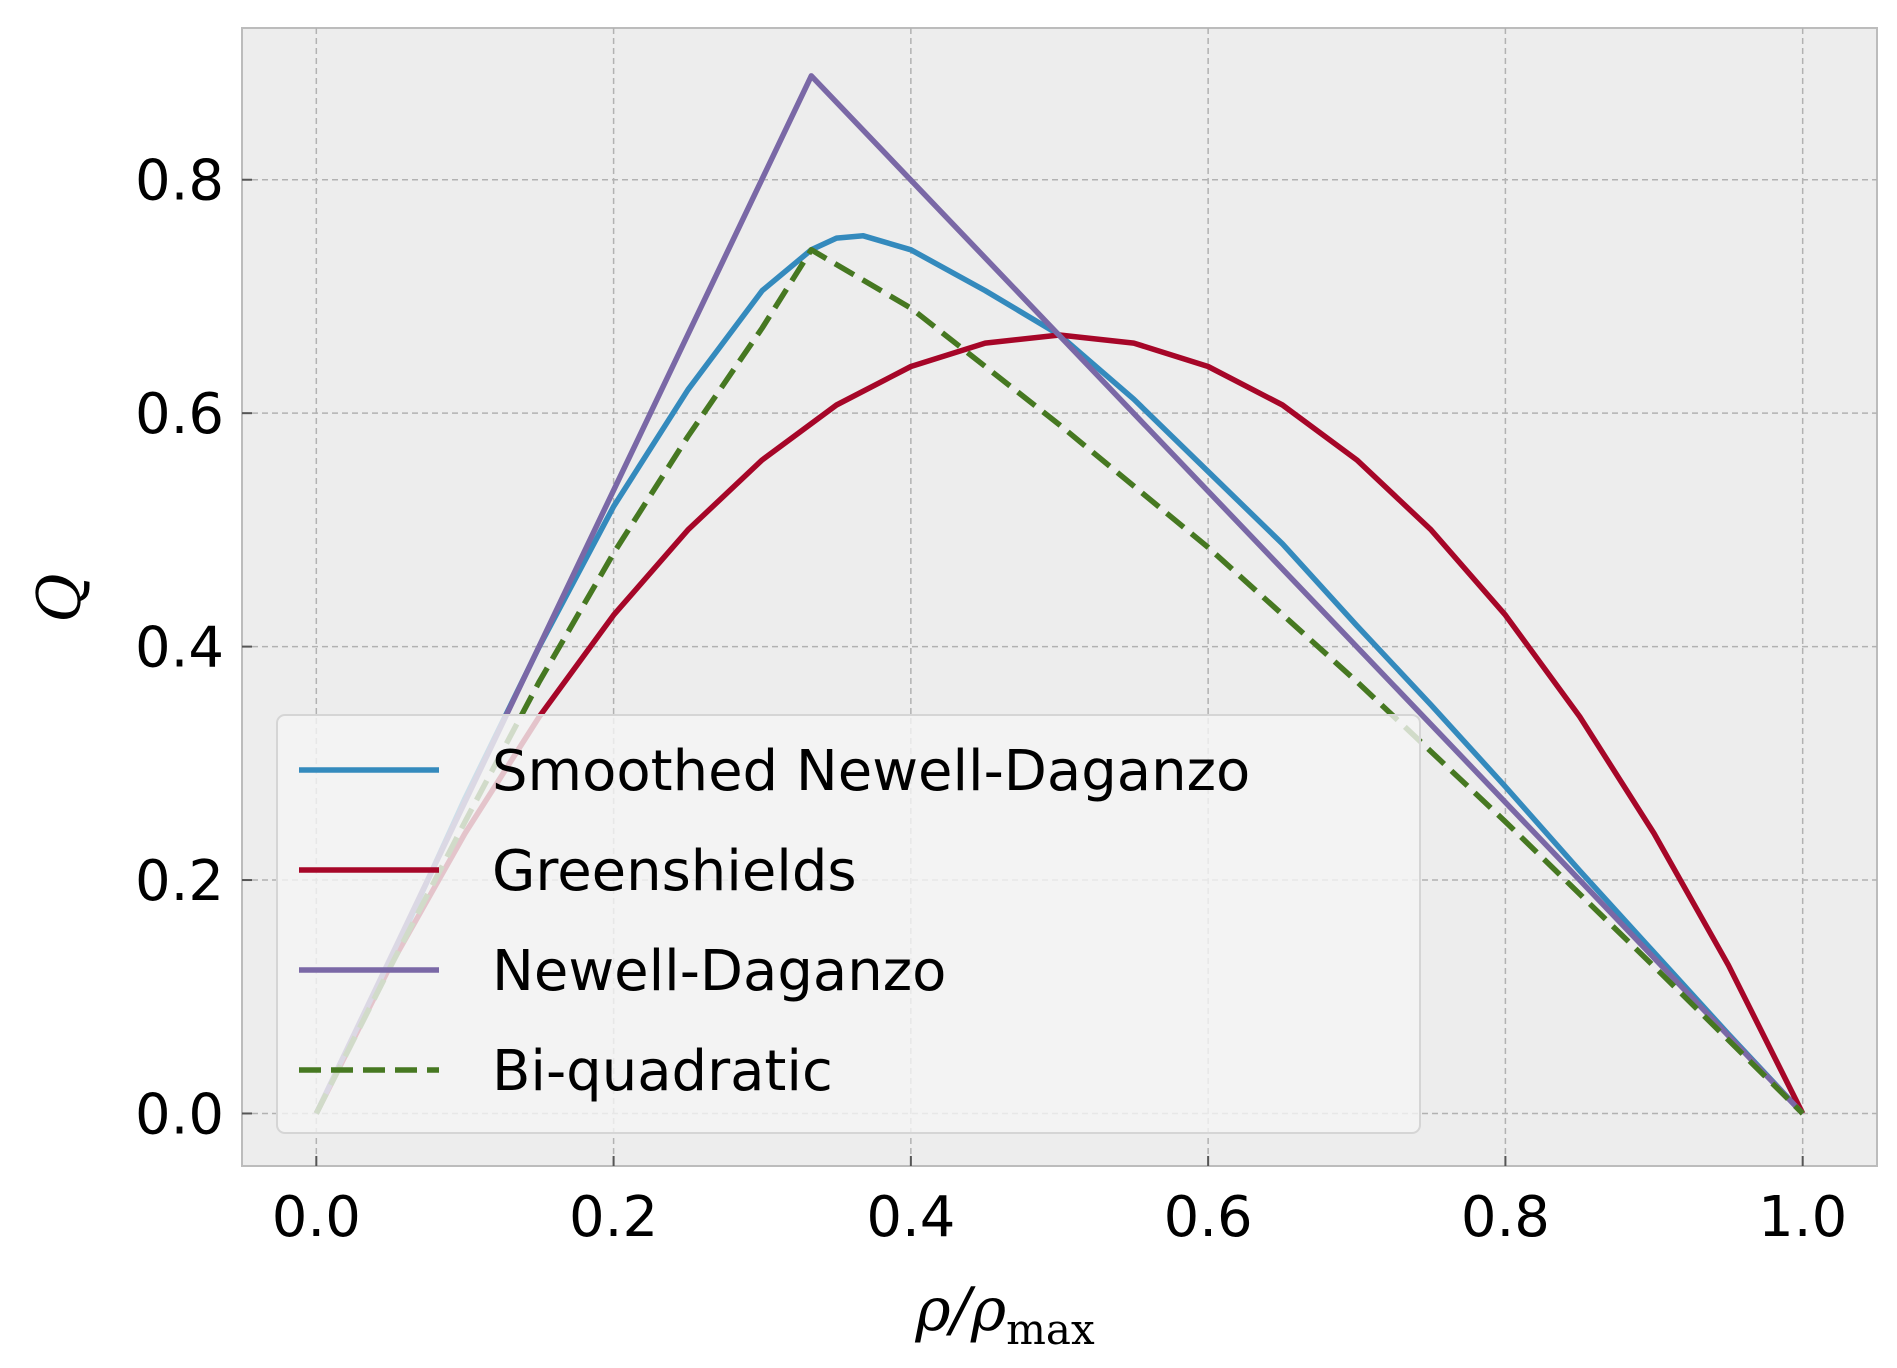 Image resolution: width=1897 pixels, height=1368 pixels. Describe the element at coordinates (871, 771) in the screenshot. I see `legend-label: Smoothed Newell-Daganzo` at that location.